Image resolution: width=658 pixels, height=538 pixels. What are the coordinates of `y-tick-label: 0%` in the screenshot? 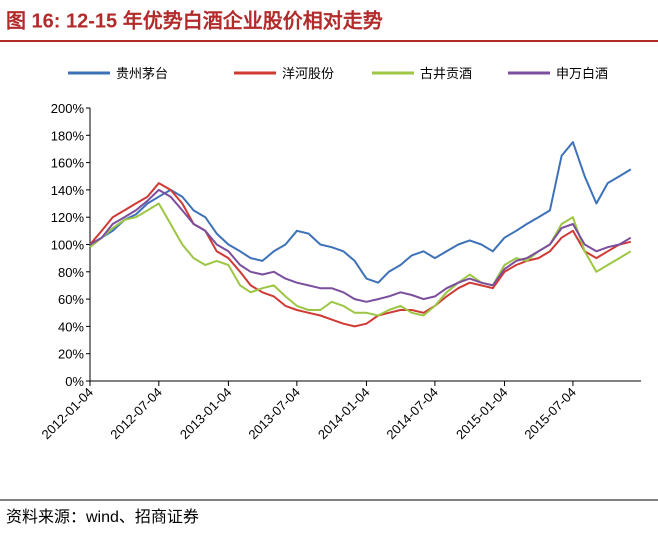 It's located at (74, 381).